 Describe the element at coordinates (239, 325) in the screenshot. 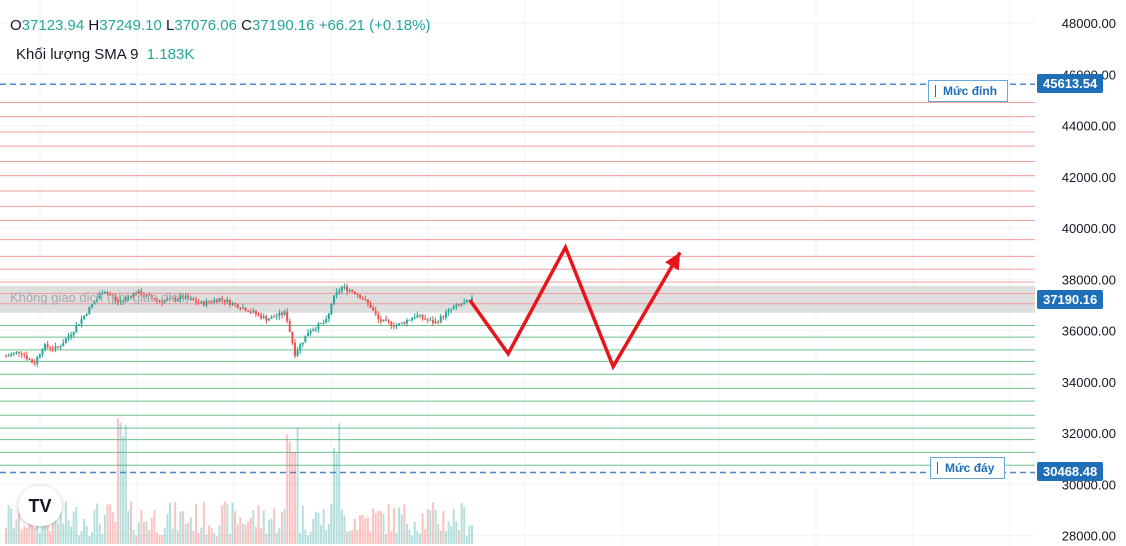

I see `candlesticks` at that location.